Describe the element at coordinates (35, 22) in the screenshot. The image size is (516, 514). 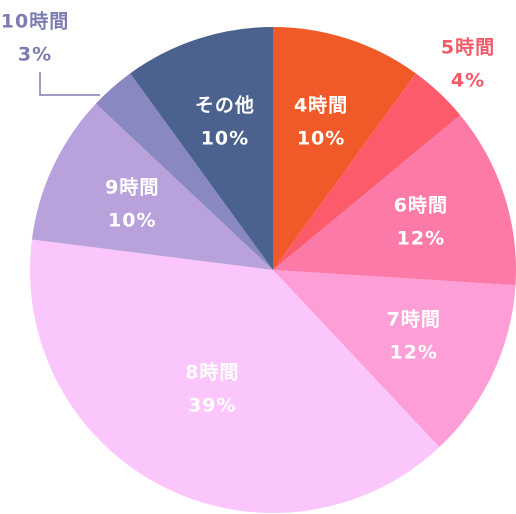
I see `slice-label: 10時間` at that location.